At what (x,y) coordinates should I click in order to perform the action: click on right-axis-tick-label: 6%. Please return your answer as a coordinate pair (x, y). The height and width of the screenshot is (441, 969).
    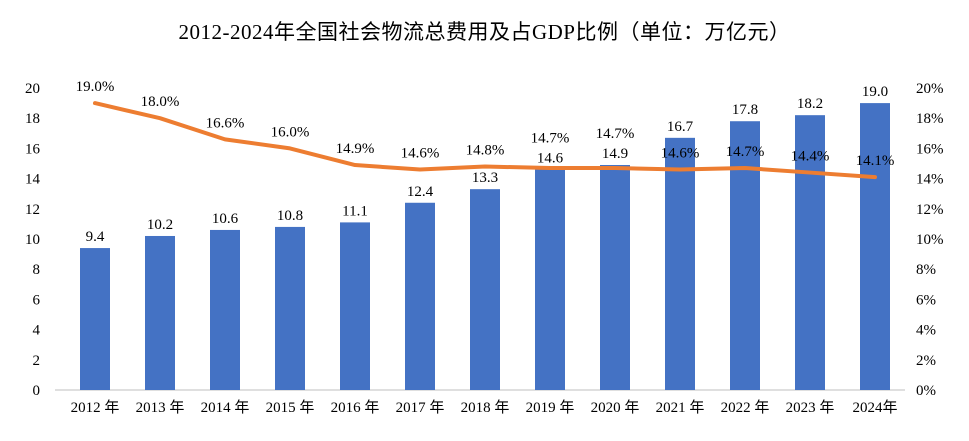
    Looking at the image, I should click on (926, 300).